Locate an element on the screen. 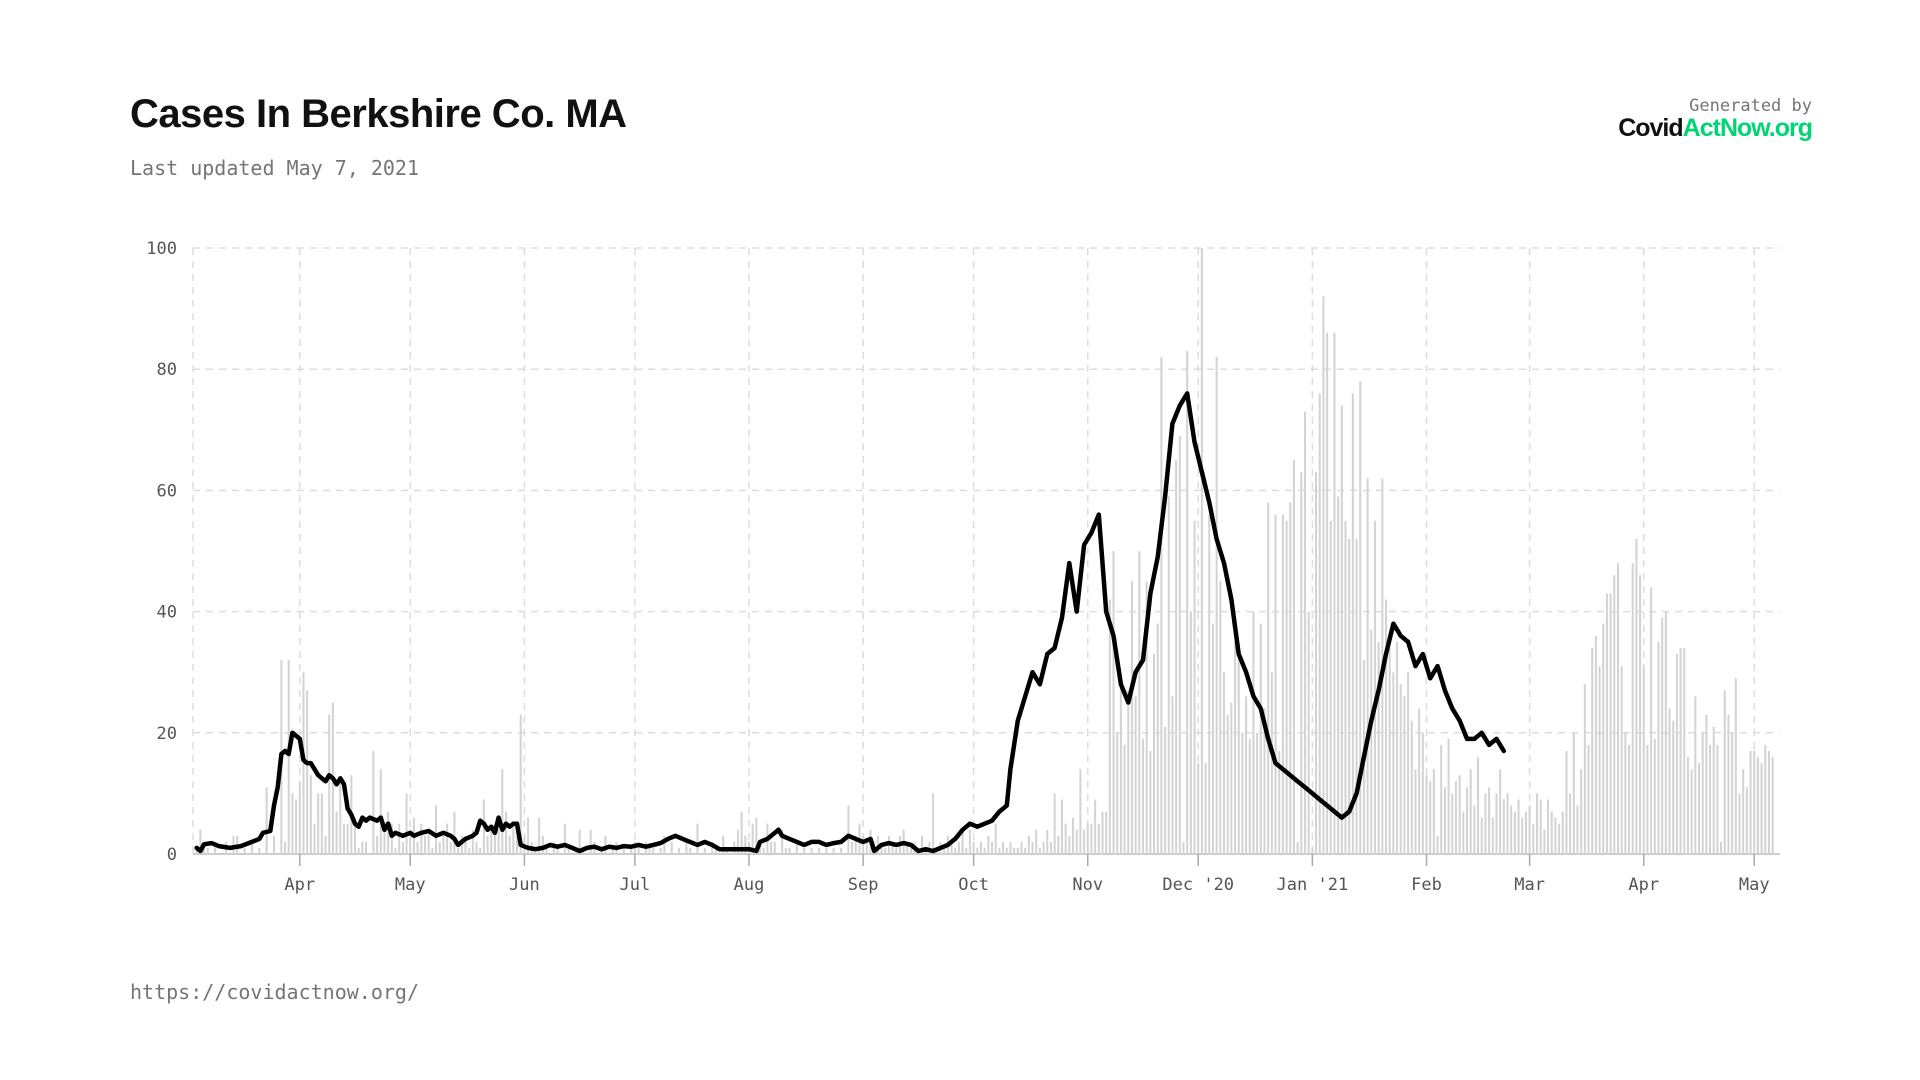 Image resolution: width=1920 pixels, height=1080 pixels. x-tick-label: Oct is located at coordinates (973, 885).